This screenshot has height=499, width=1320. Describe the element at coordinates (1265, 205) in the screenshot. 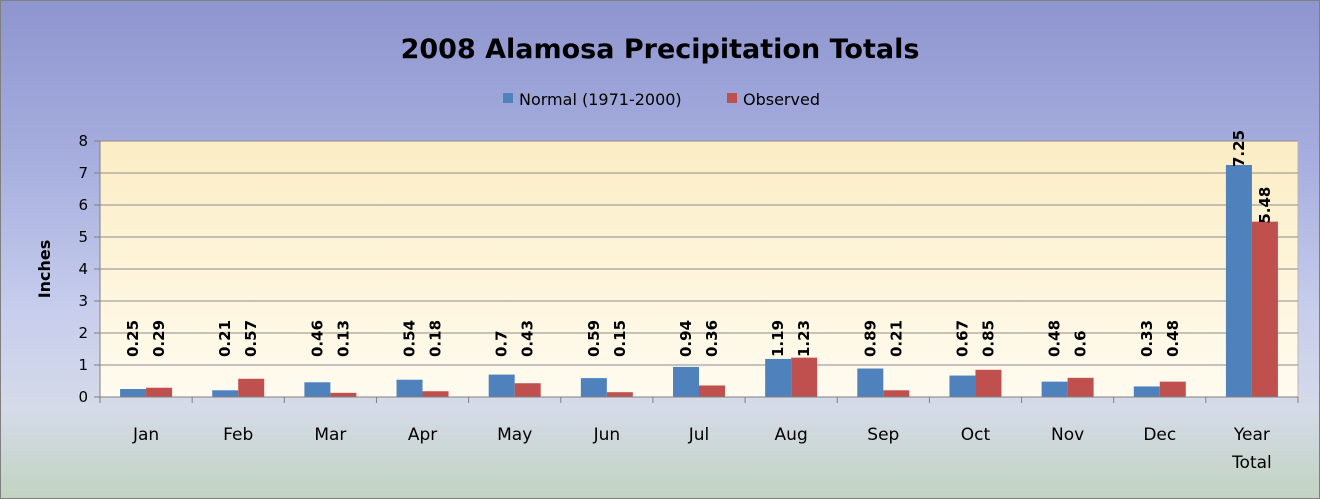

I see `data-label: 5.48` at that location.